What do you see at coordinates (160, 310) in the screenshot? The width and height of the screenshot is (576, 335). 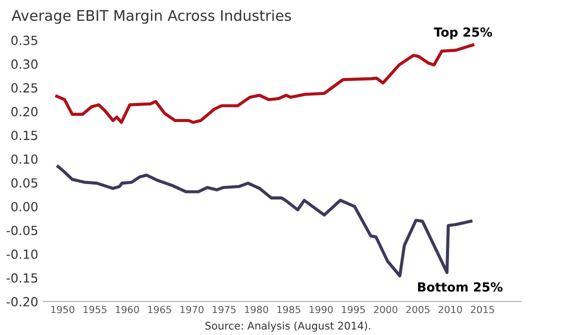 I see `x-tick-label: 1965` at bounding box center [160, 310].